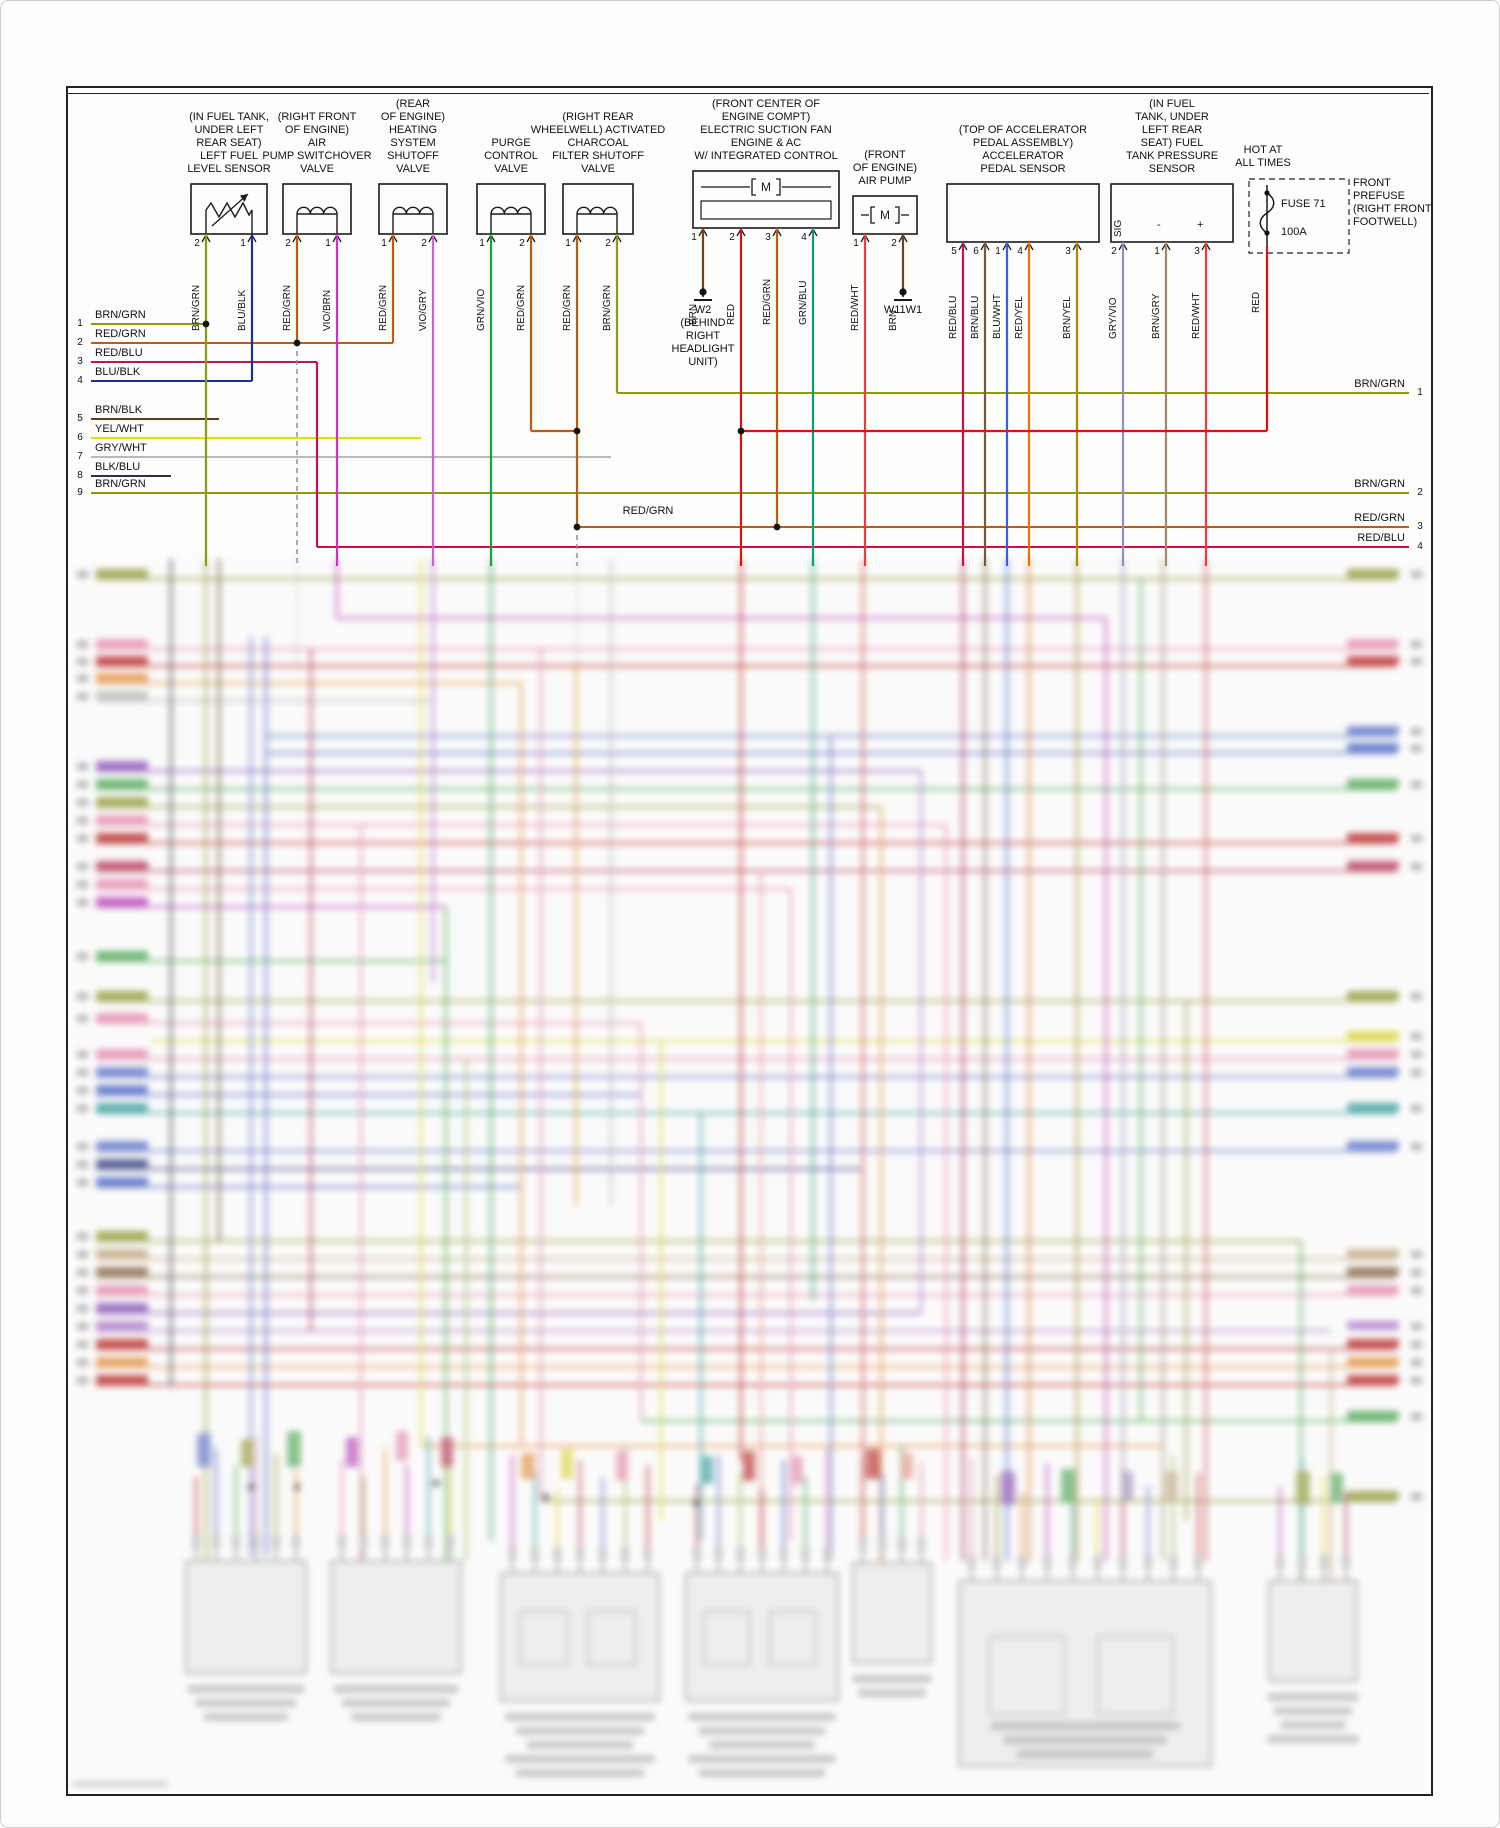  Describe the element at coordinates (423, 310) in the screenshot. I see `pin-wire-color-label: VIO/GRY` at that location.